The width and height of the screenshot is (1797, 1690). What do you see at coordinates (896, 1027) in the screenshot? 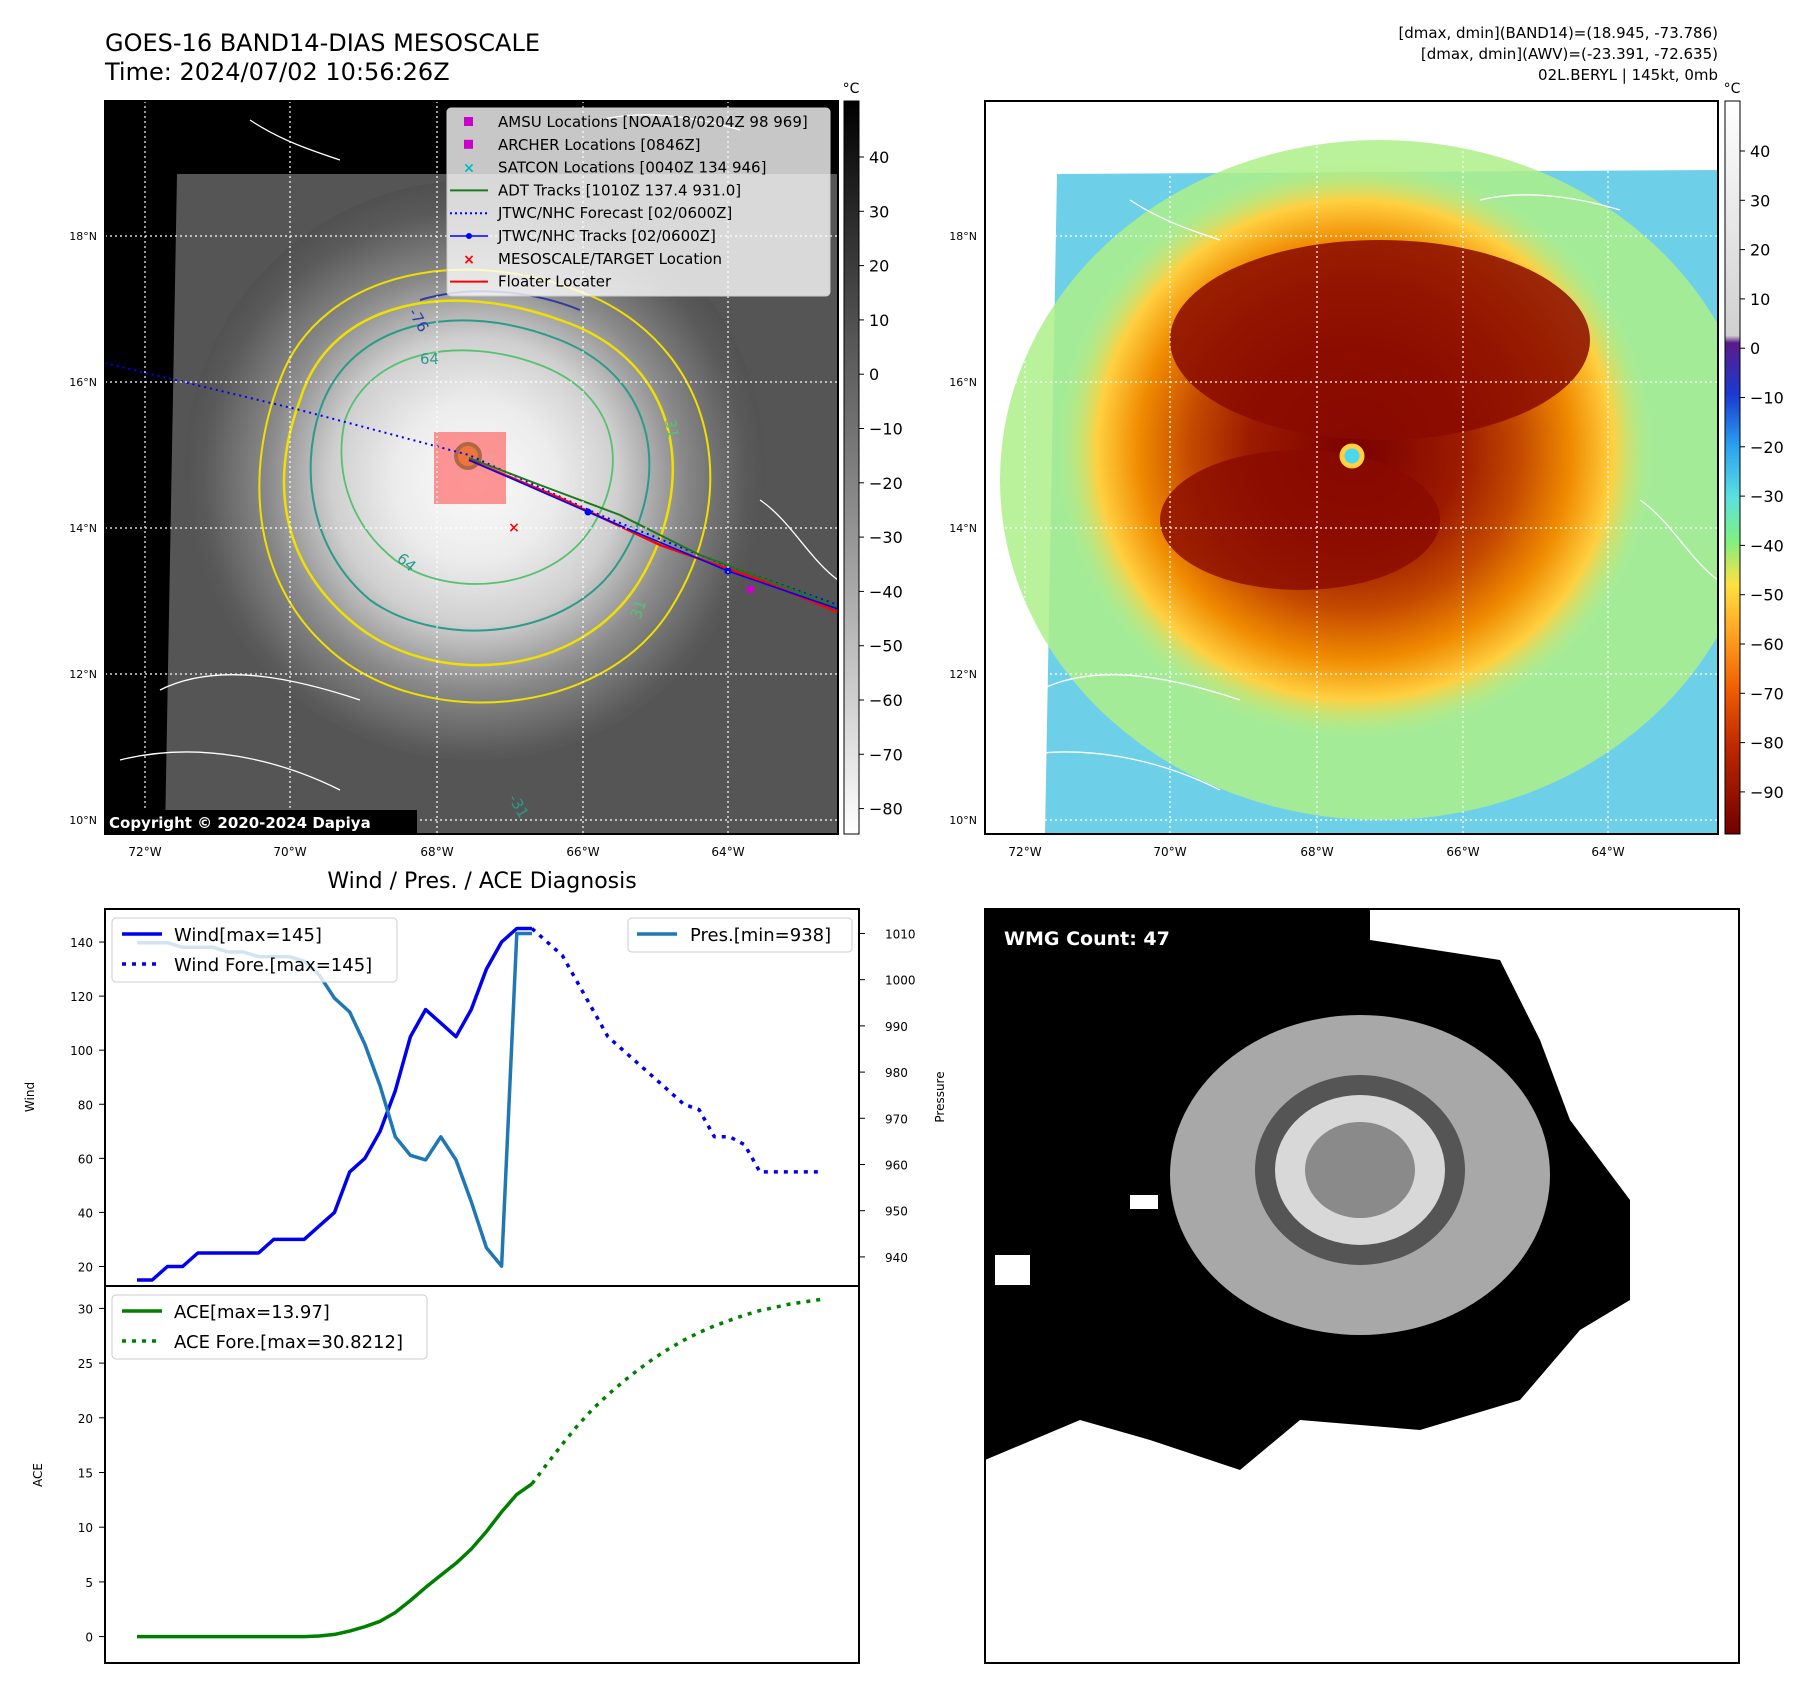
I see `pressure-ytick-label: 990` at bounding box center [896, 1027].